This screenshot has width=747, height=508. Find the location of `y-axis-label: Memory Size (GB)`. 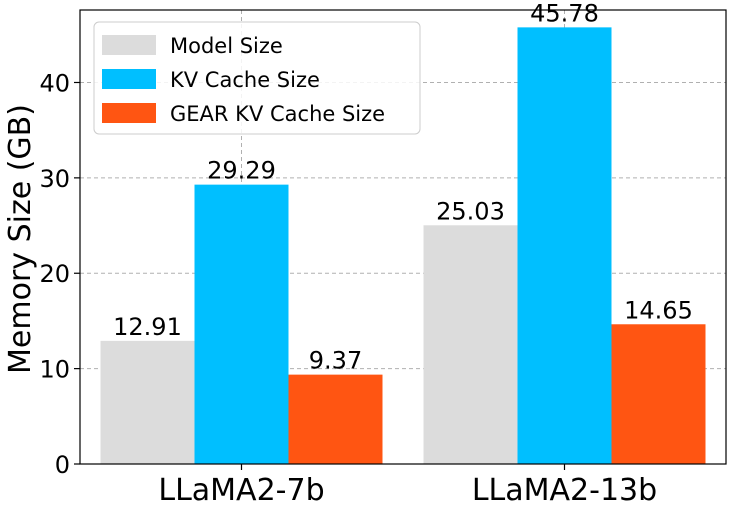

y-axis-label: Memory Size (GB) is located at coordinates (20, 239).